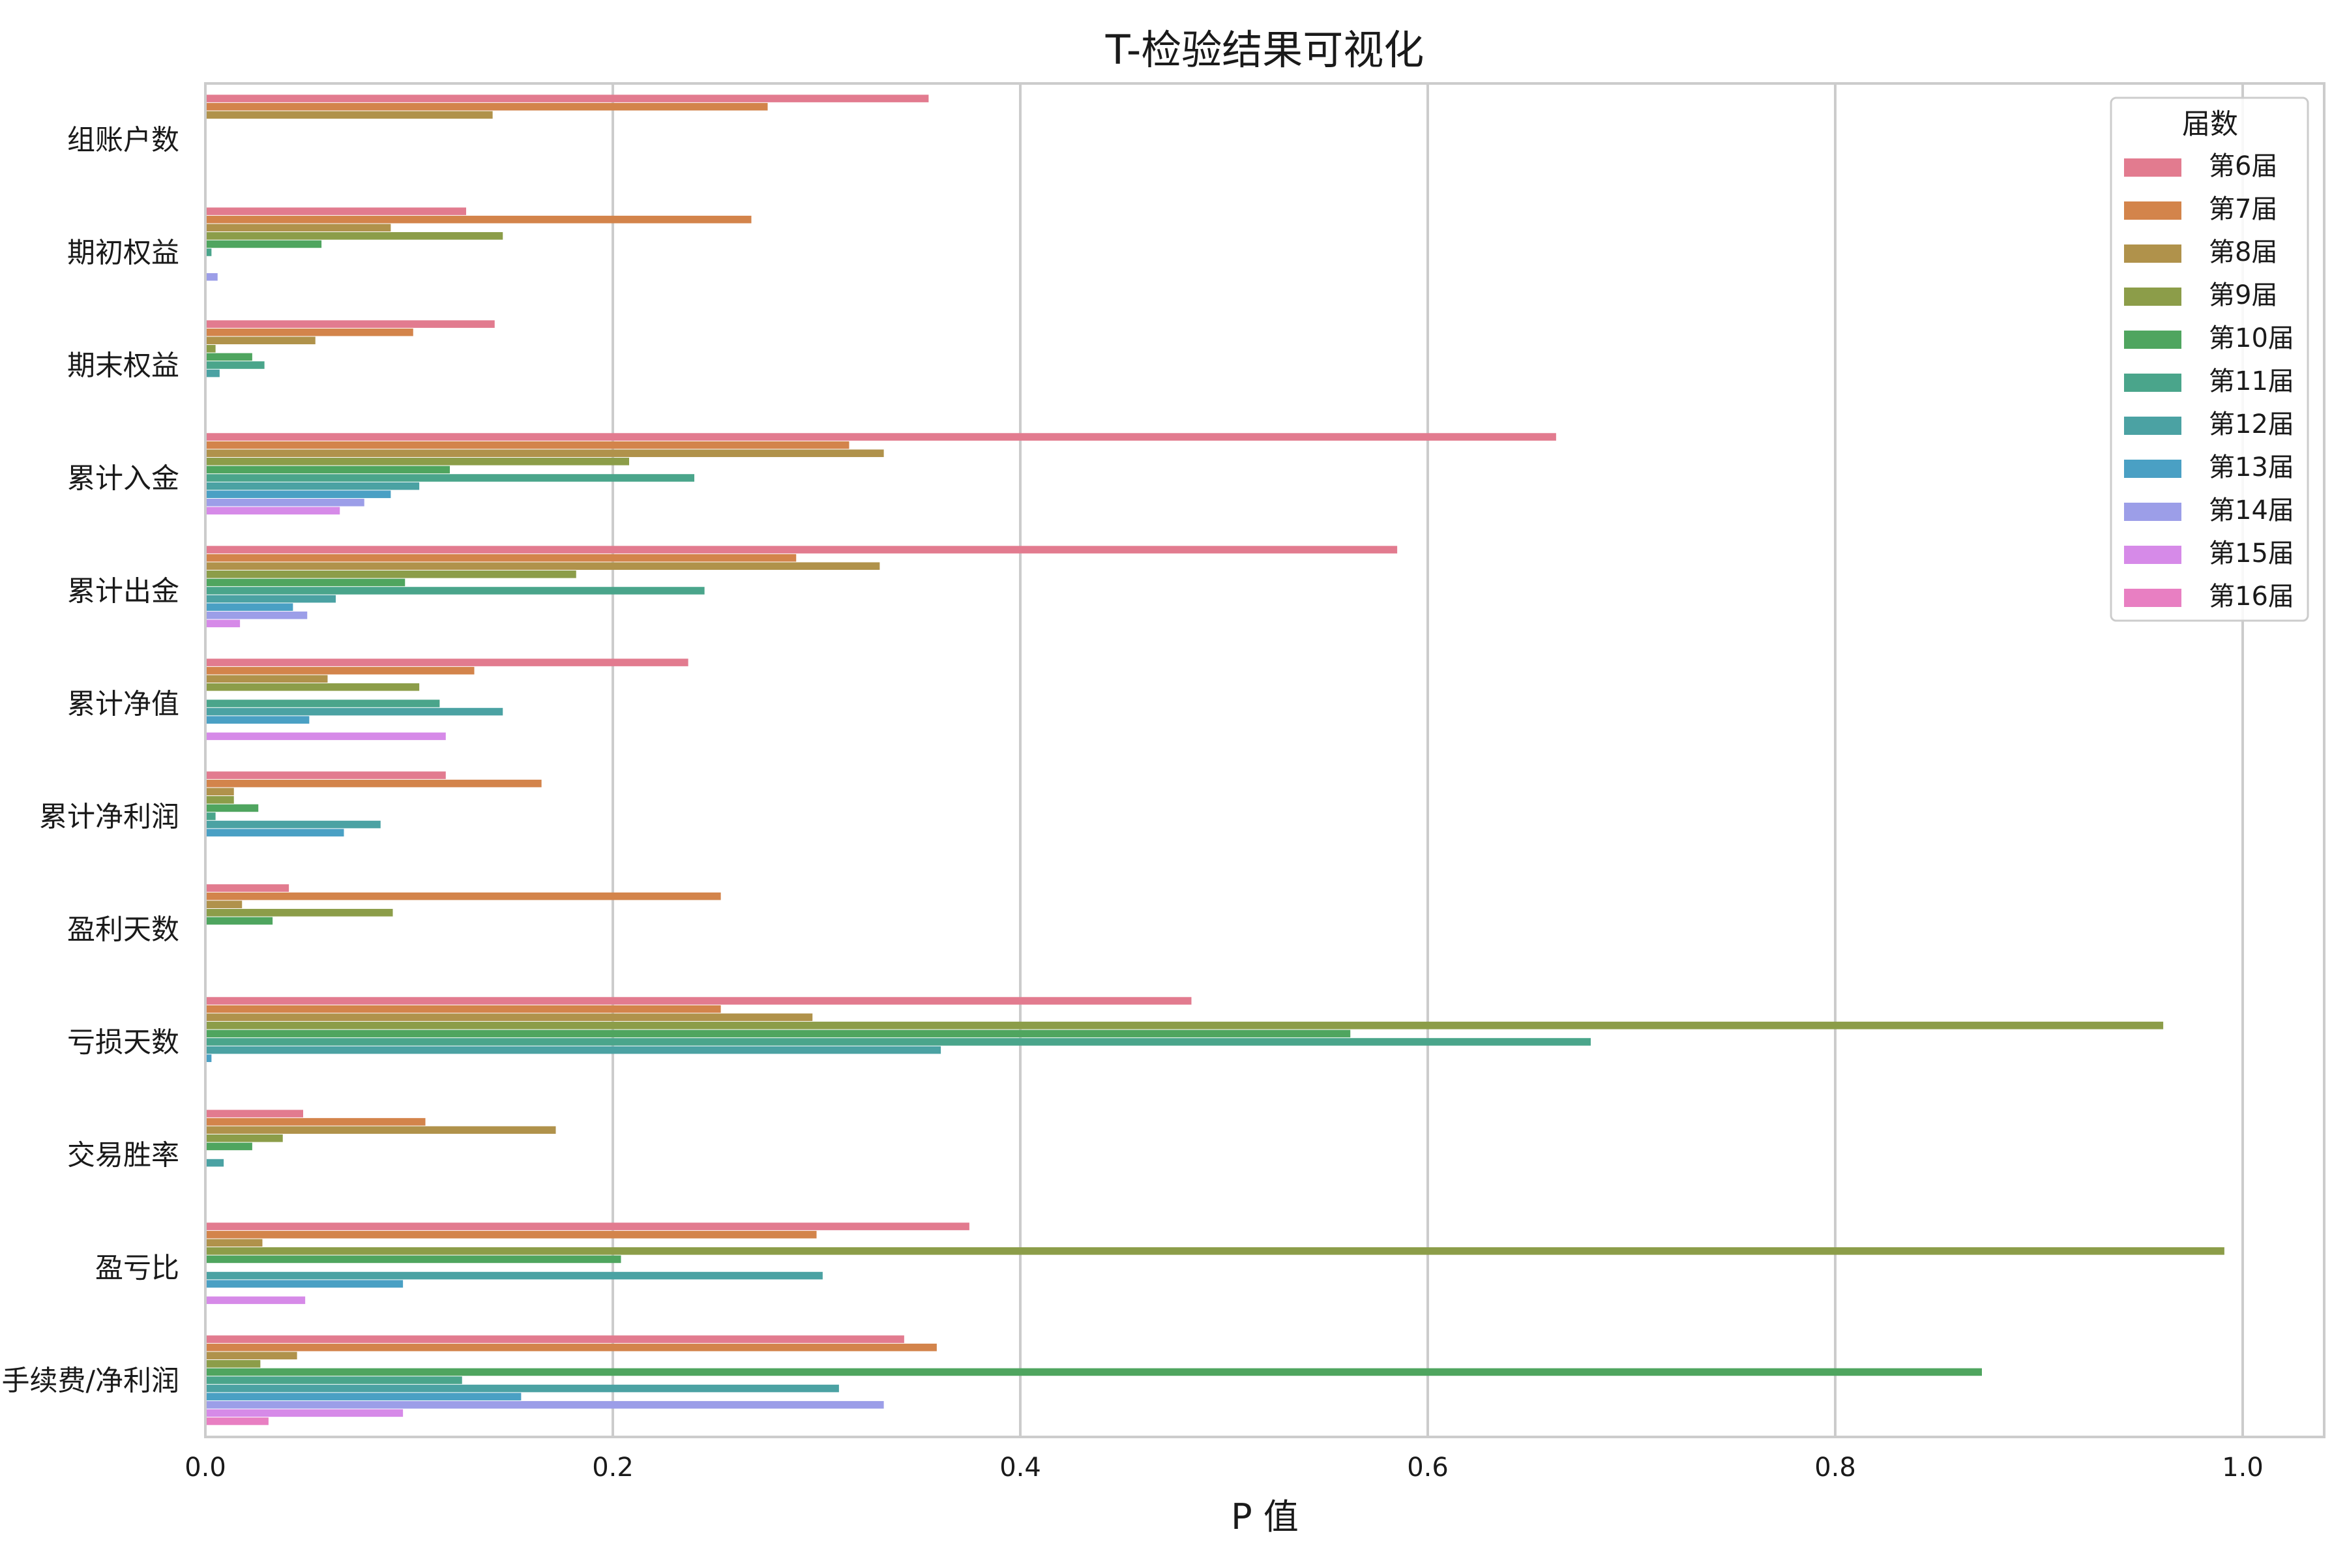  Describe the element at coordinates (1020, 1468) in the screenshot. I see `x-tick-label: 0.4` at that location.